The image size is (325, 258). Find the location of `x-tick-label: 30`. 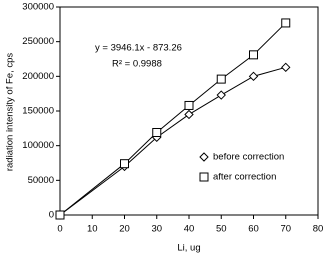

x-tick-label: 30 is located at coordinates (156, 229).